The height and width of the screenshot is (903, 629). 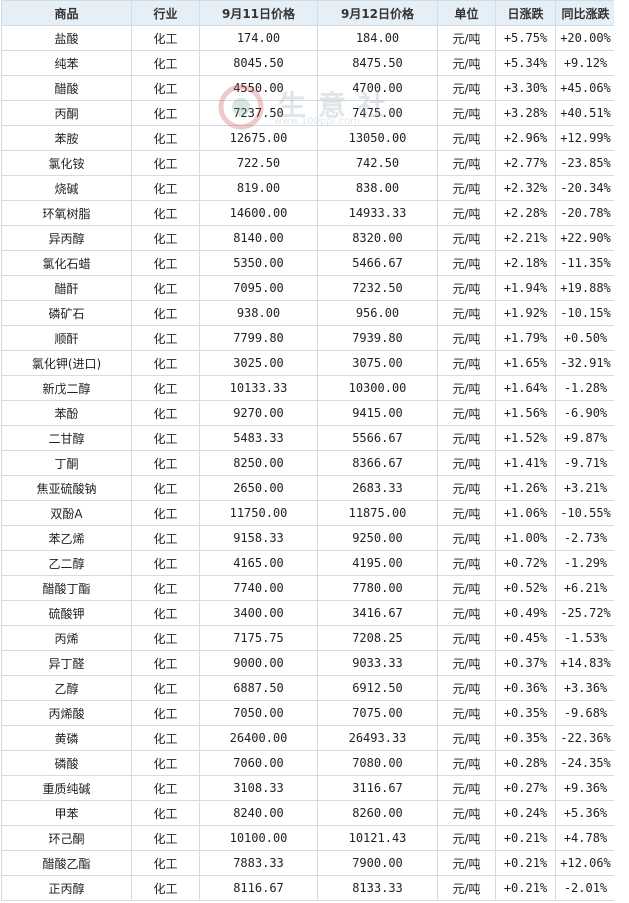 What do you see at coordinates (66, 138) in the screenshot?
I see `product-name-cell: 苯胺` at bounding box center [66, 138].